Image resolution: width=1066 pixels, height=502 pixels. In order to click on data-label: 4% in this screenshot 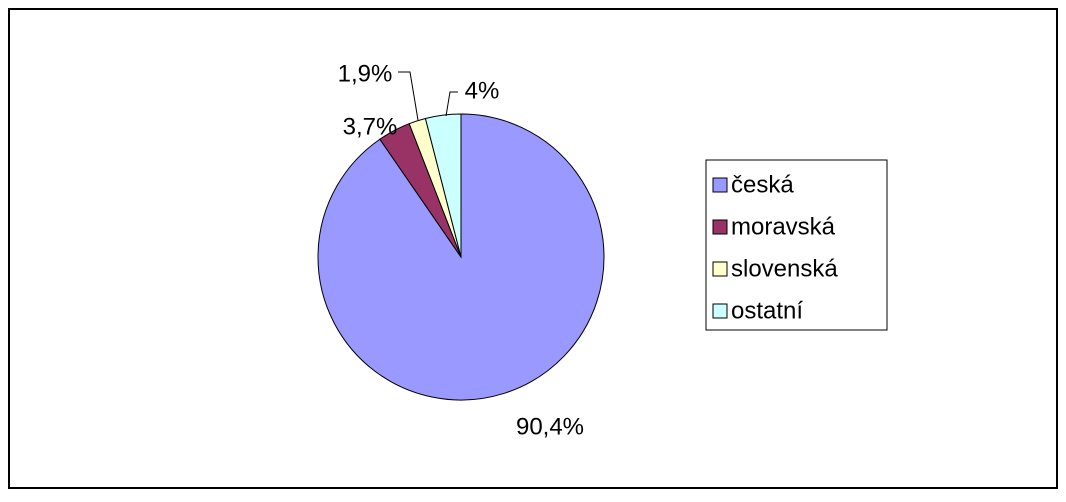, I will do `click(482, 90)`.